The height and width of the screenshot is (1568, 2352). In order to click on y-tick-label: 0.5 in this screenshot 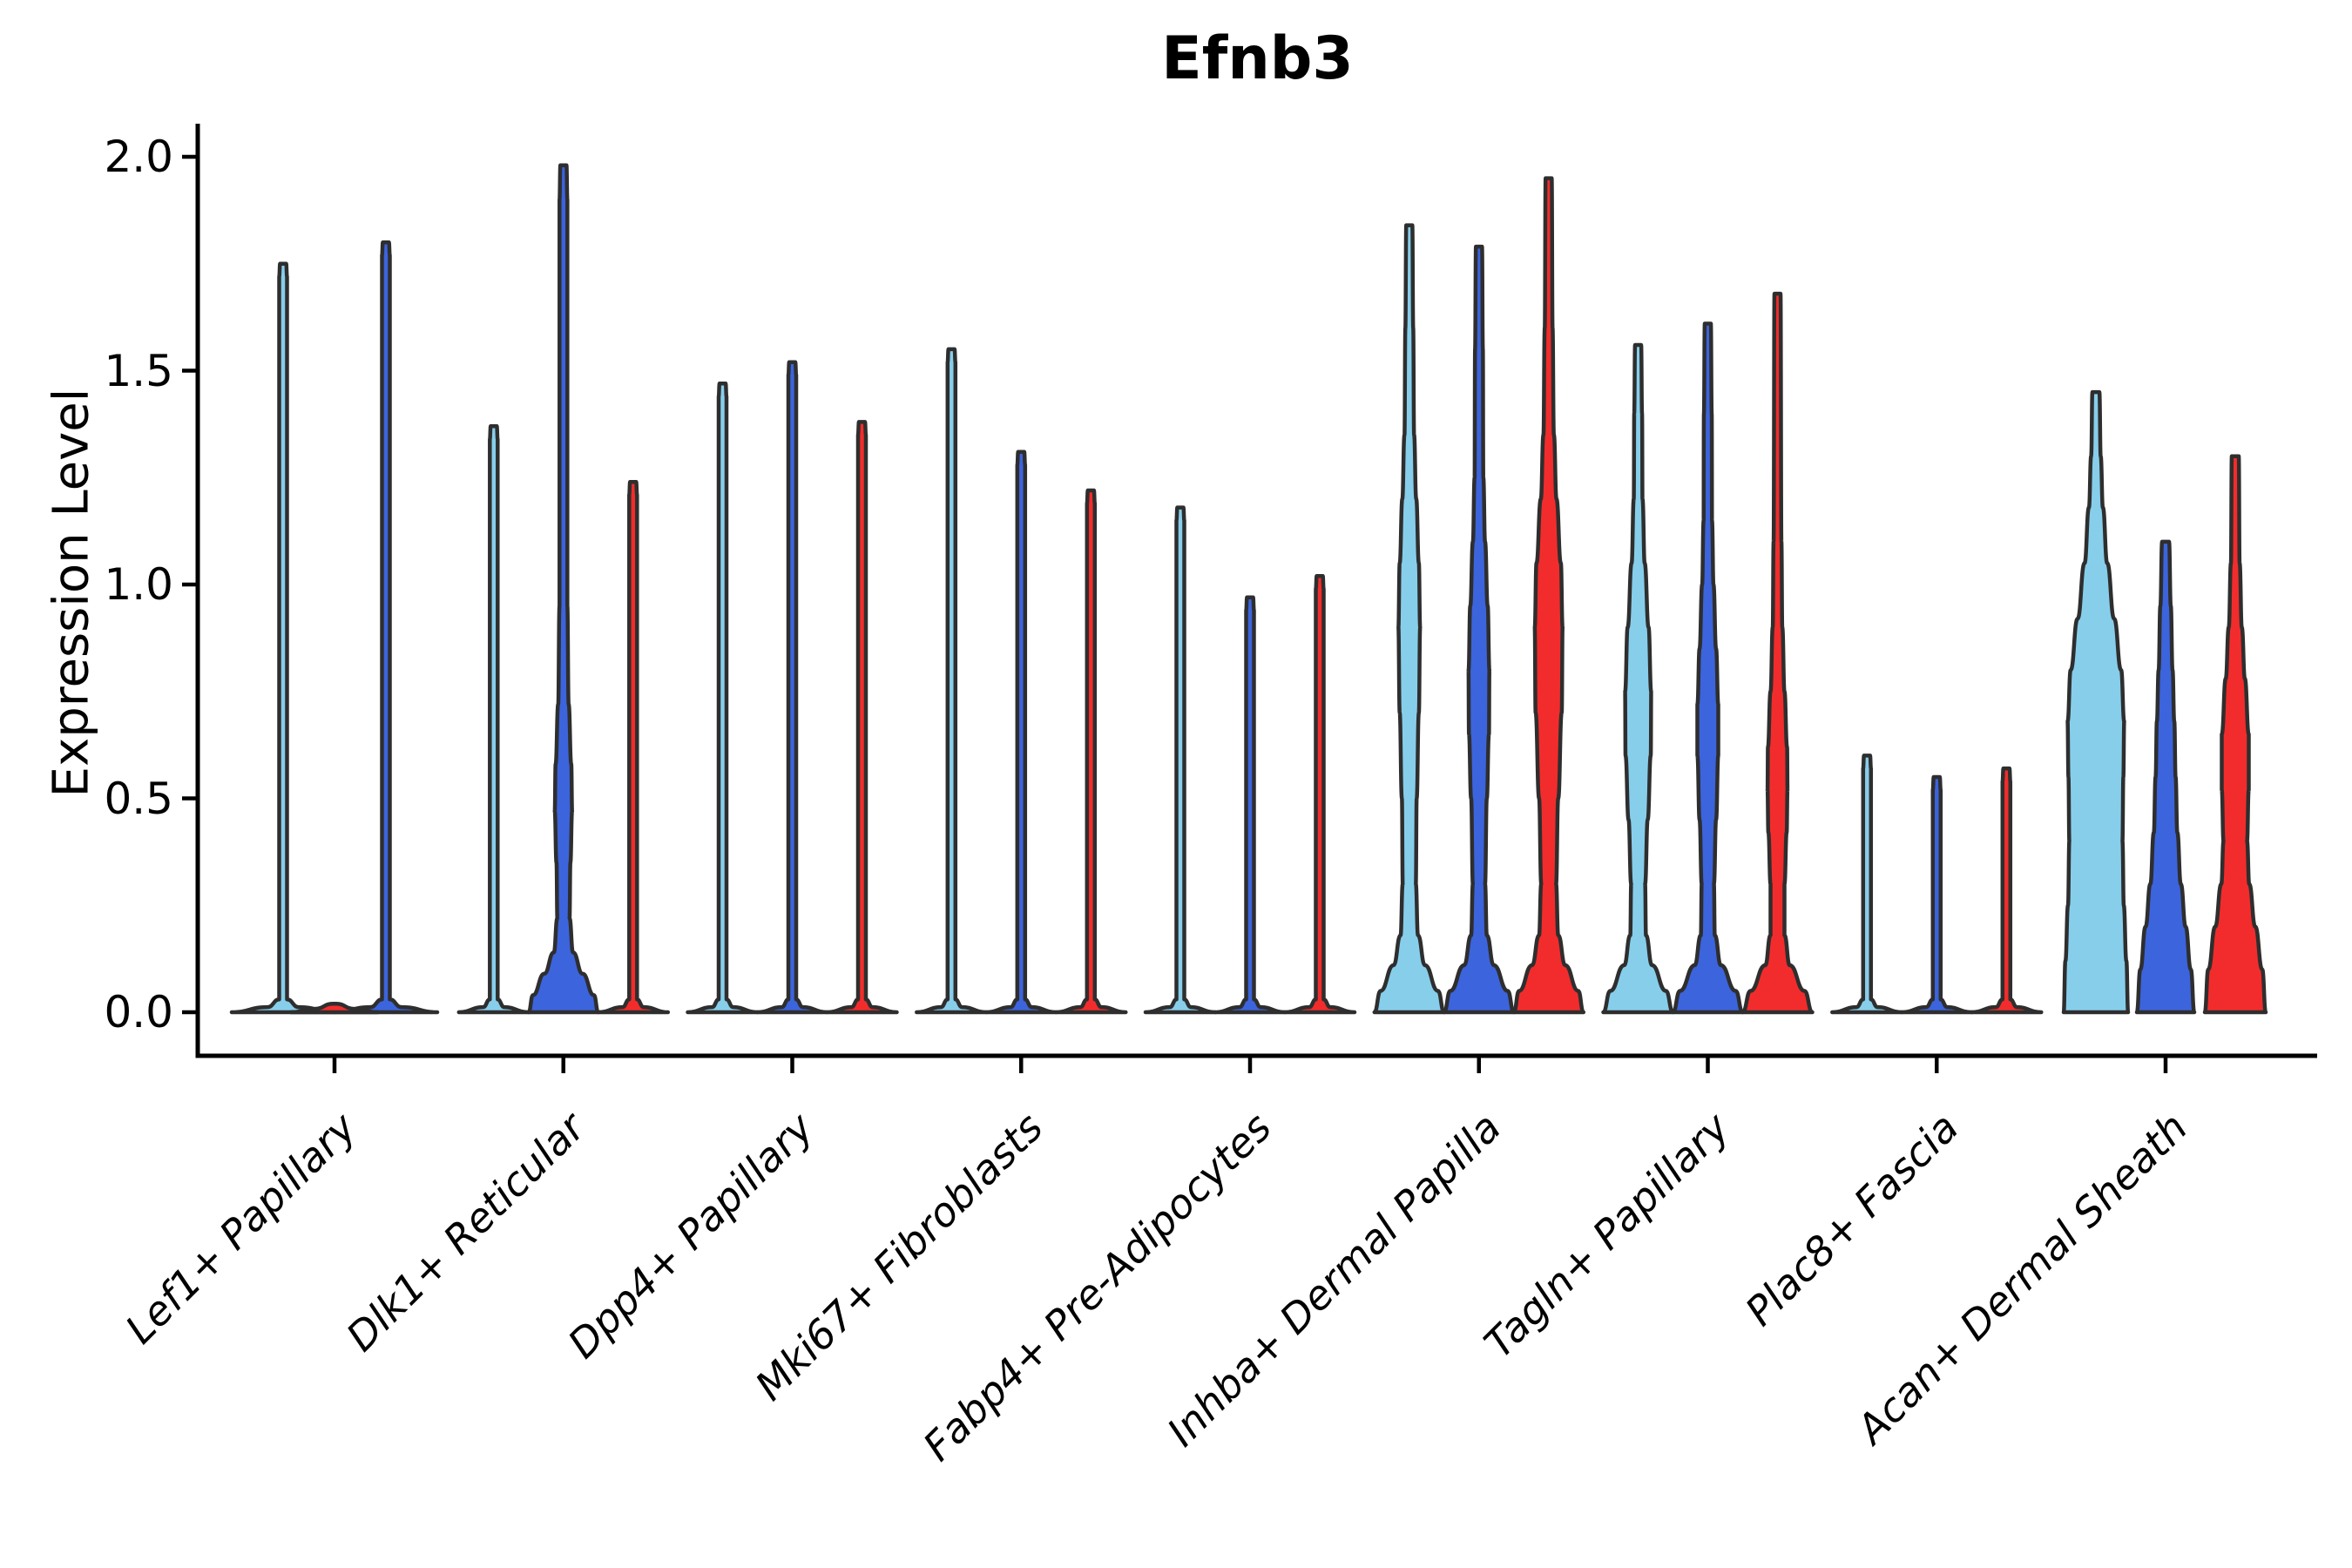, I will do `click(138, 798)`.